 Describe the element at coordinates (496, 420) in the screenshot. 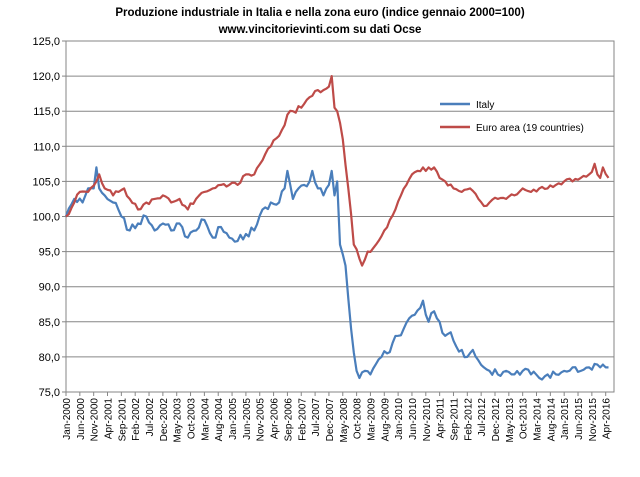

I see `x-tick-label: Dec-2012` at that location.